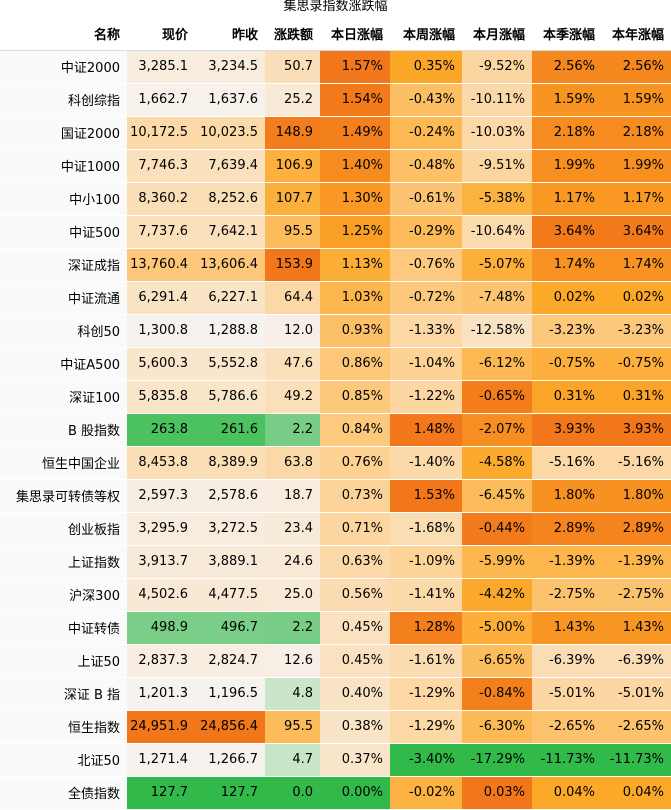  What do you see at coordinates (636, 595) in the screenshot?
I see `cell: -2.75%` at bounding box center [636, 595].